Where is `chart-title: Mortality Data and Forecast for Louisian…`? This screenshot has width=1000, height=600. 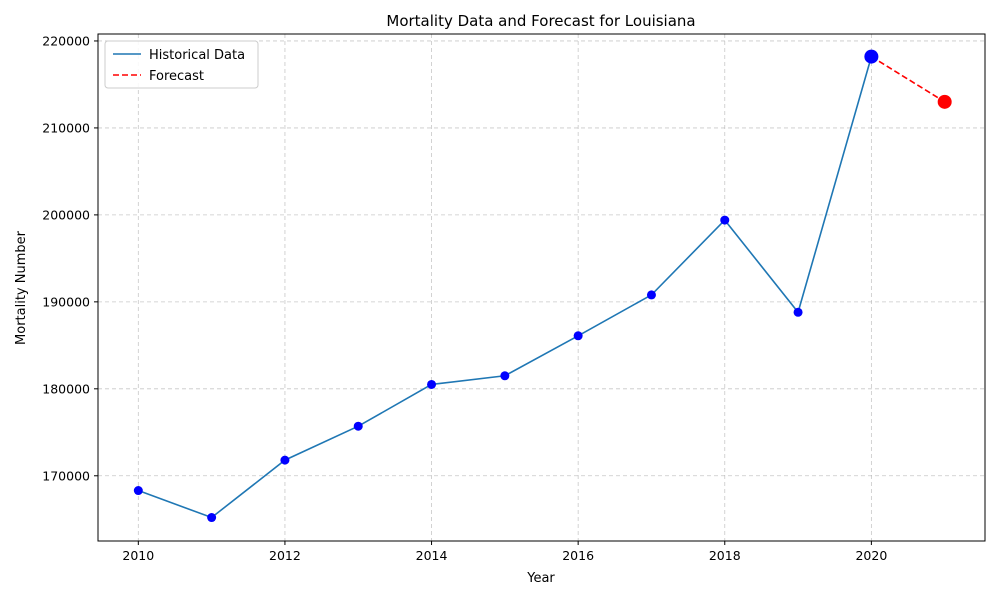
chart-title: Mortality Data and Forecast for Louisian… is located at coordinates (540, 21).